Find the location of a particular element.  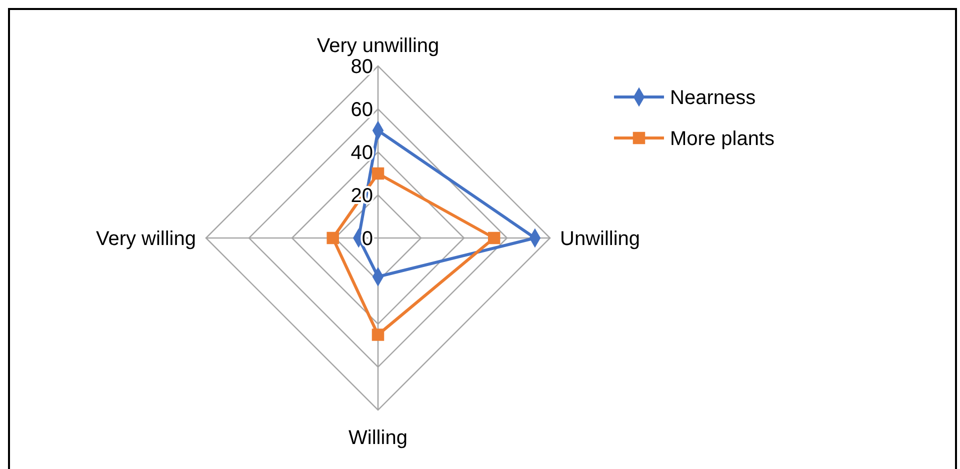

spoke-label: Unwilling is located at coordinates (600, 239).